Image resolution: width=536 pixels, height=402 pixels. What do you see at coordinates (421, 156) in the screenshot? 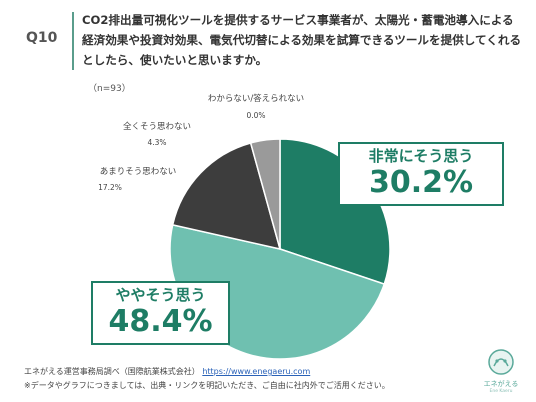
I see `callout-very-much-label: 非常にそう思う` at bounding box center [421, 156].